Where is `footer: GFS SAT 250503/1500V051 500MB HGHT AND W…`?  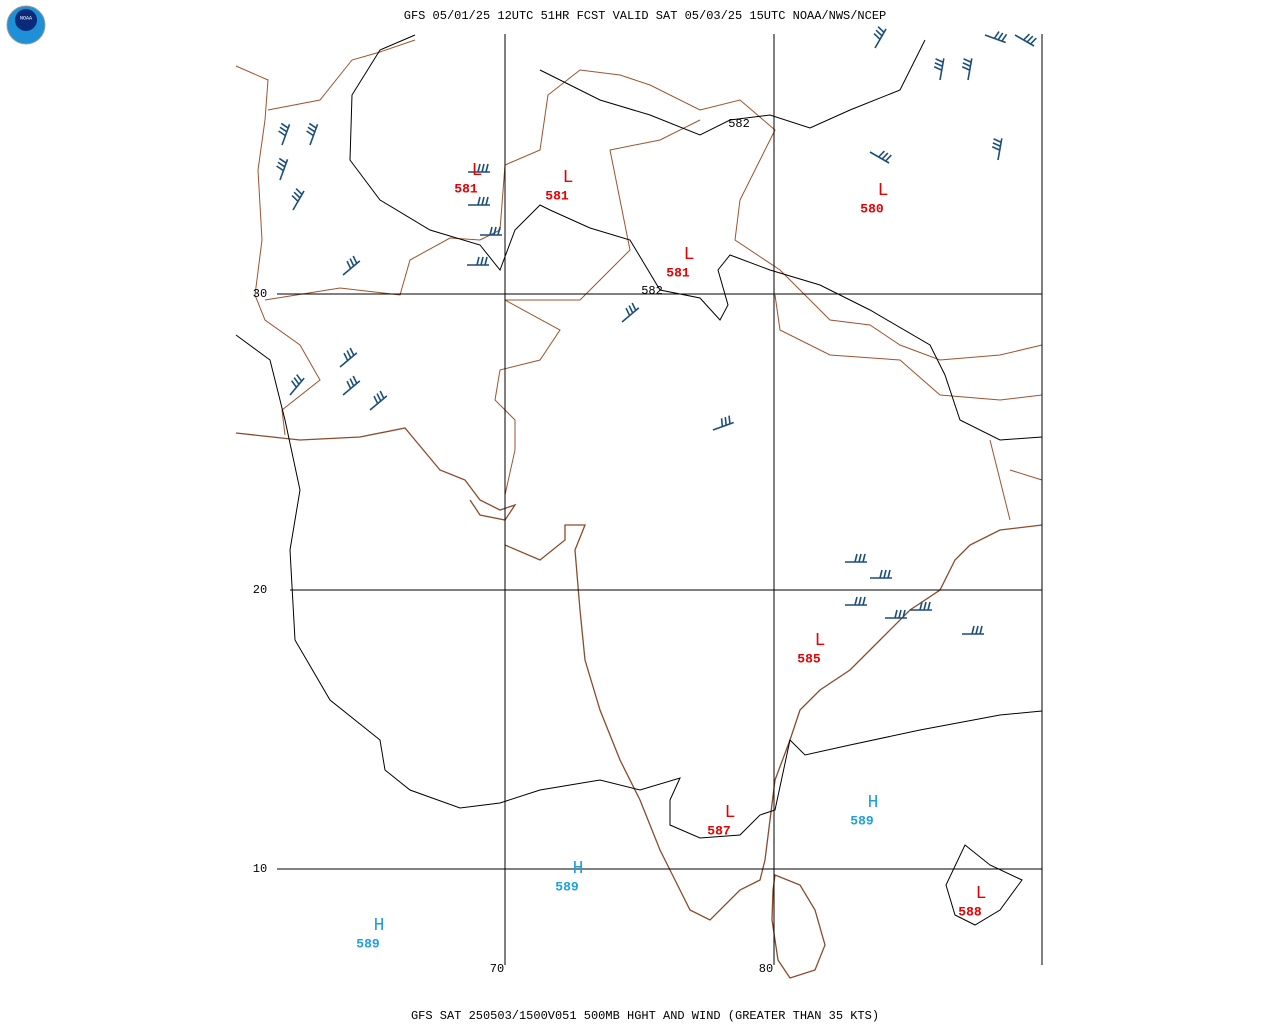
footer: GFS SAT 250503/1500V051 500MB HGHT AND W… is located at coordinates (645, 1016).